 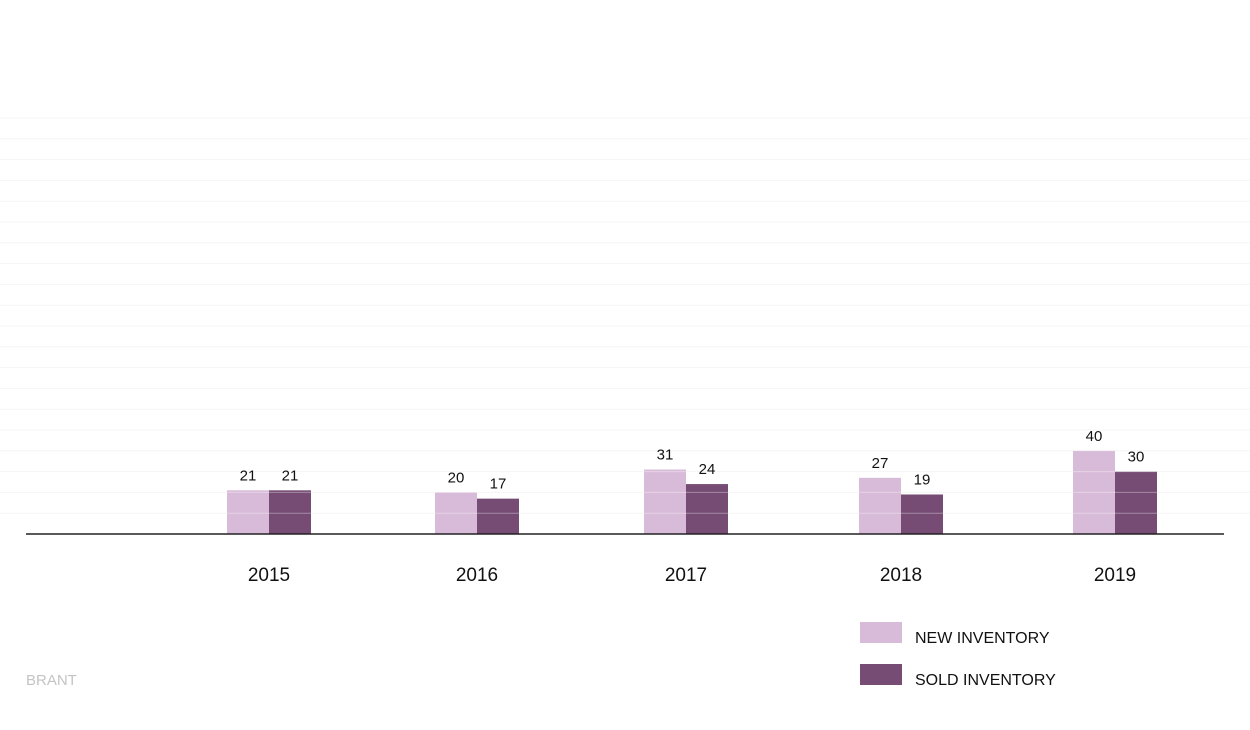 I want to click on bar-new-2017, so click(x=665, y=501).